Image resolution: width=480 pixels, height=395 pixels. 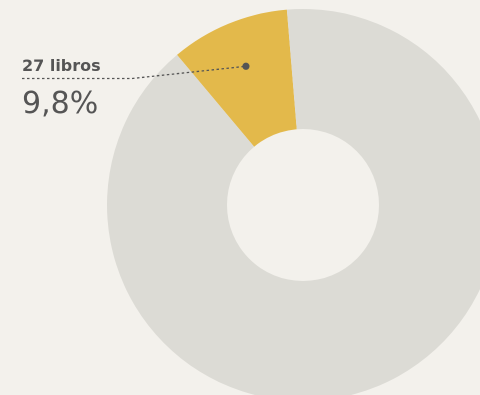 I want to click on donut-hole, so click(x=303, y=205).